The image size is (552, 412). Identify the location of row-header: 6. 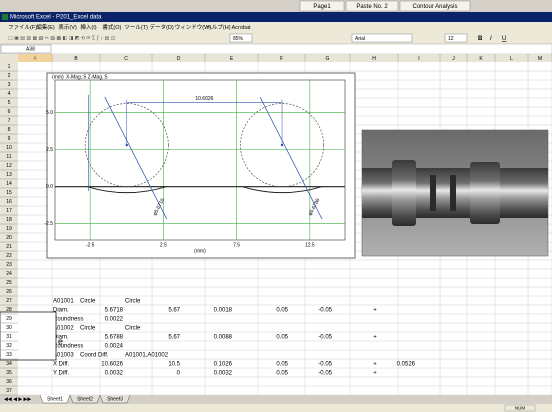
(9, 112).